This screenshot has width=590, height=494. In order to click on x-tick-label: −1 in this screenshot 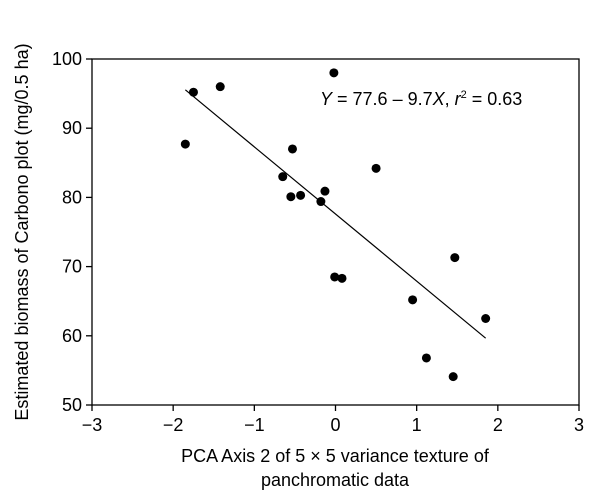, I will do `click(254, 425)`.